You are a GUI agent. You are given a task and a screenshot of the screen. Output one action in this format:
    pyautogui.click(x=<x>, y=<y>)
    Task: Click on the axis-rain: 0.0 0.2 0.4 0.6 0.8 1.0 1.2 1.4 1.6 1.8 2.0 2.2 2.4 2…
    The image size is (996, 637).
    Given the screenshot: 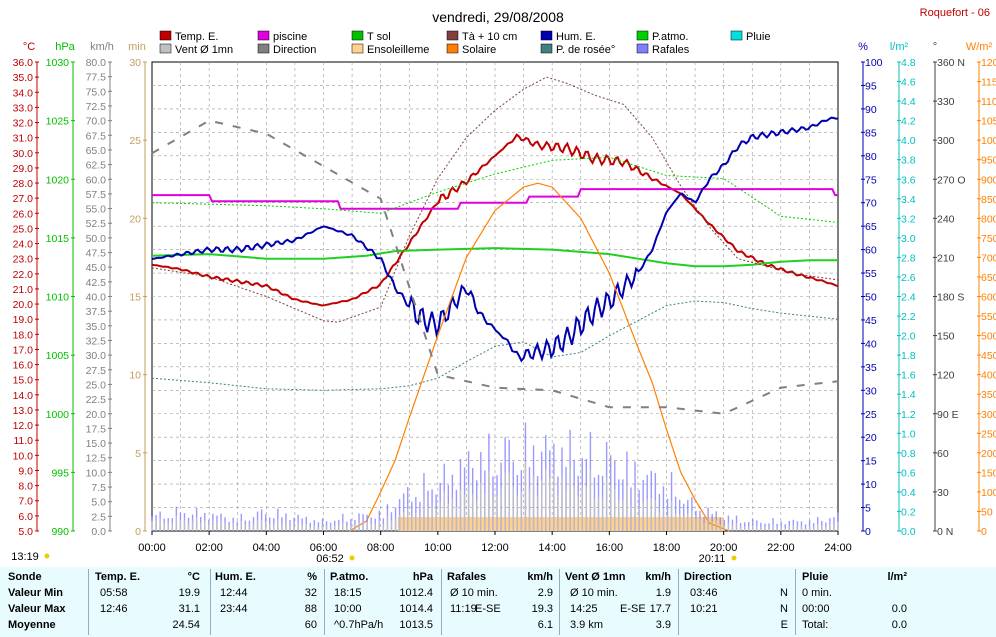 What is the action you would take?
    pyautogui.click(x=903, y=289)
    